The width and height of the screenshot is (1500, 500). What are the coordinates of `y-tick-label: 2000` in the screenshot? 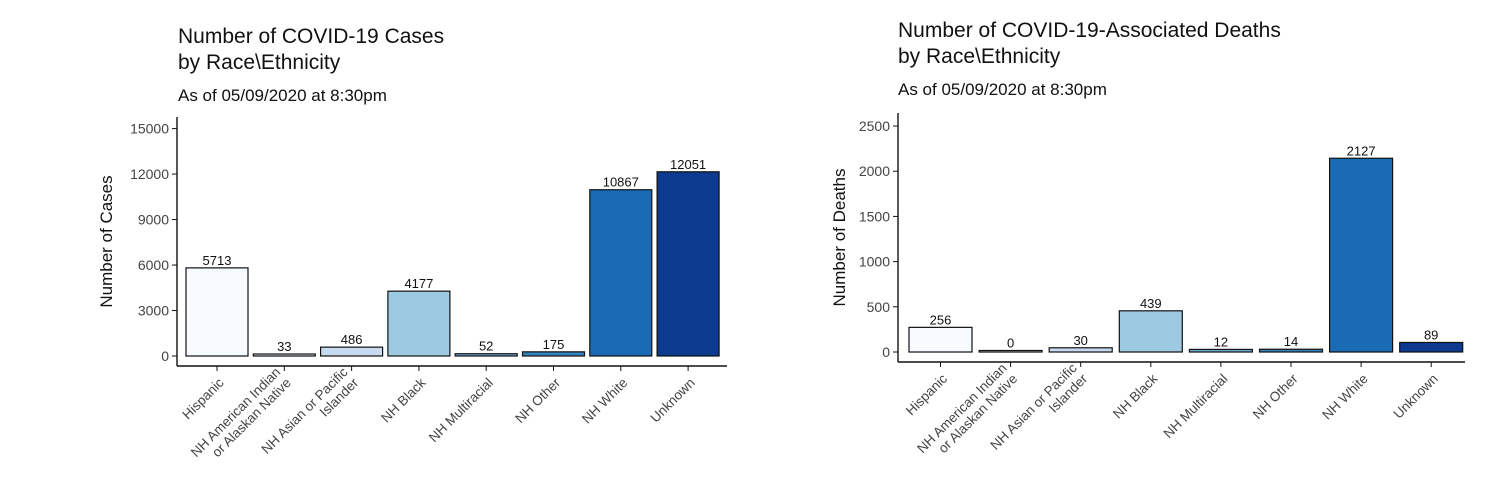 It's located at (874, 171).